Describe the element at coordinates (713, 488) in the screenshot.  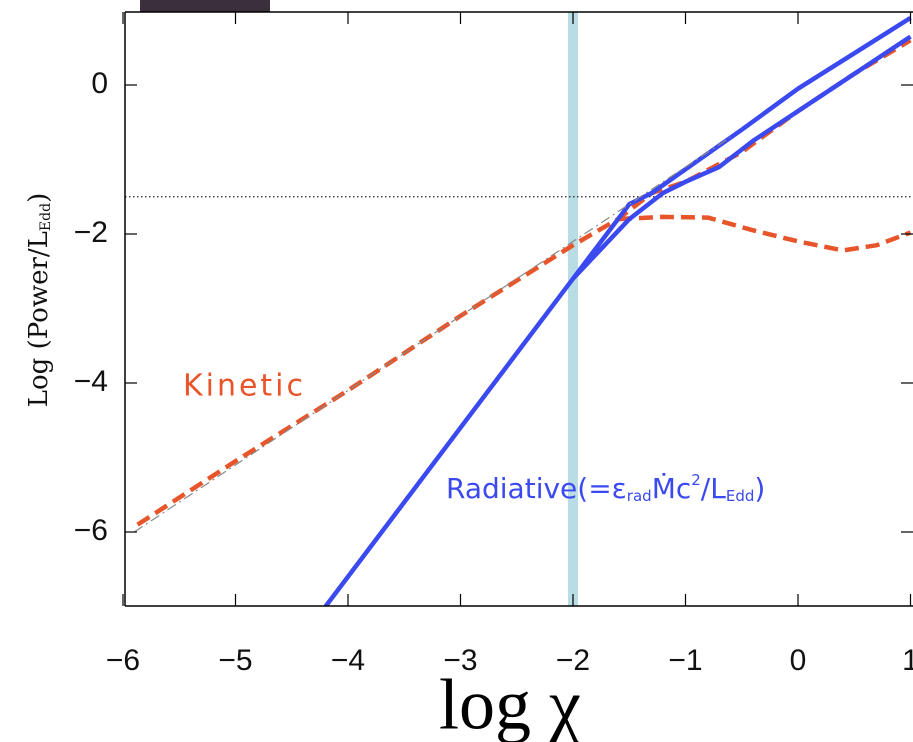
I see `series-label-part: /L` at that location.